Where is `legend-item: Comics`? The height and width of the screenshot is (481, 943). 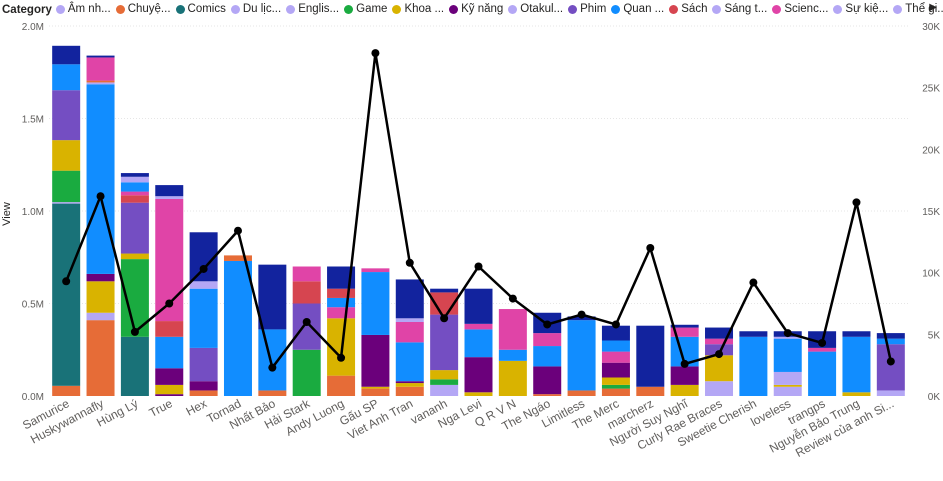 legend-item: Comics is located at coordinates (200, 9).